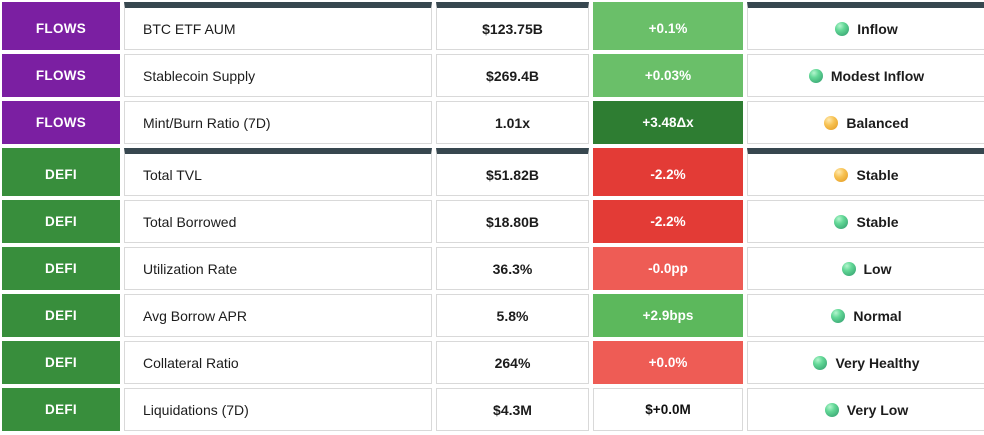  I want to click on metric-value-text: 5.8%, so click(512, 315).